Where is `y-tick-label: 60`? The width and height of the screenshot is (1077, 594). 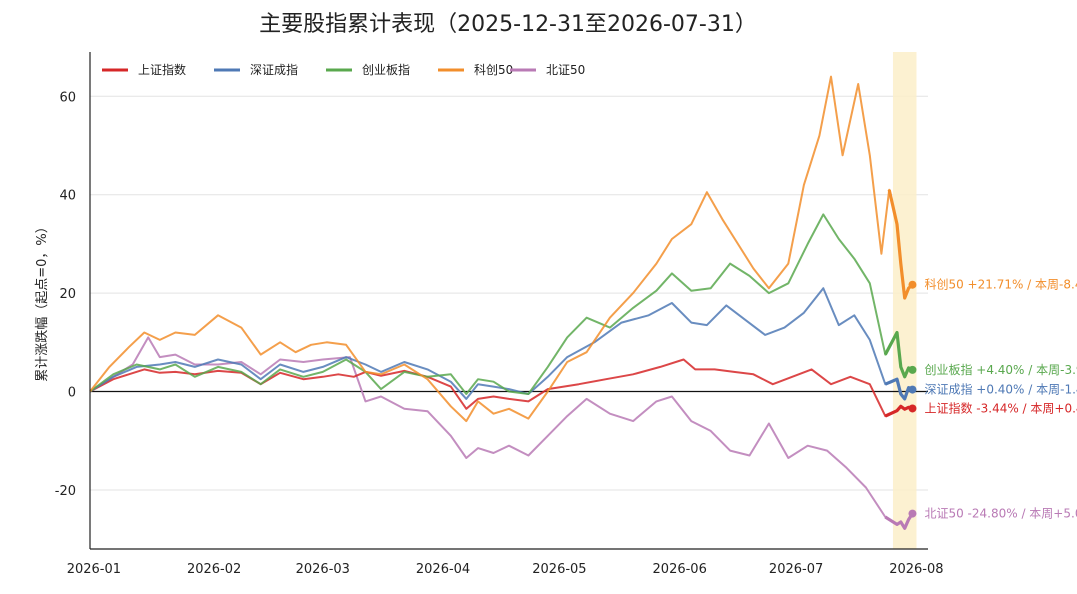
y-tick-label: 60 is located at coordinates (67, 97).